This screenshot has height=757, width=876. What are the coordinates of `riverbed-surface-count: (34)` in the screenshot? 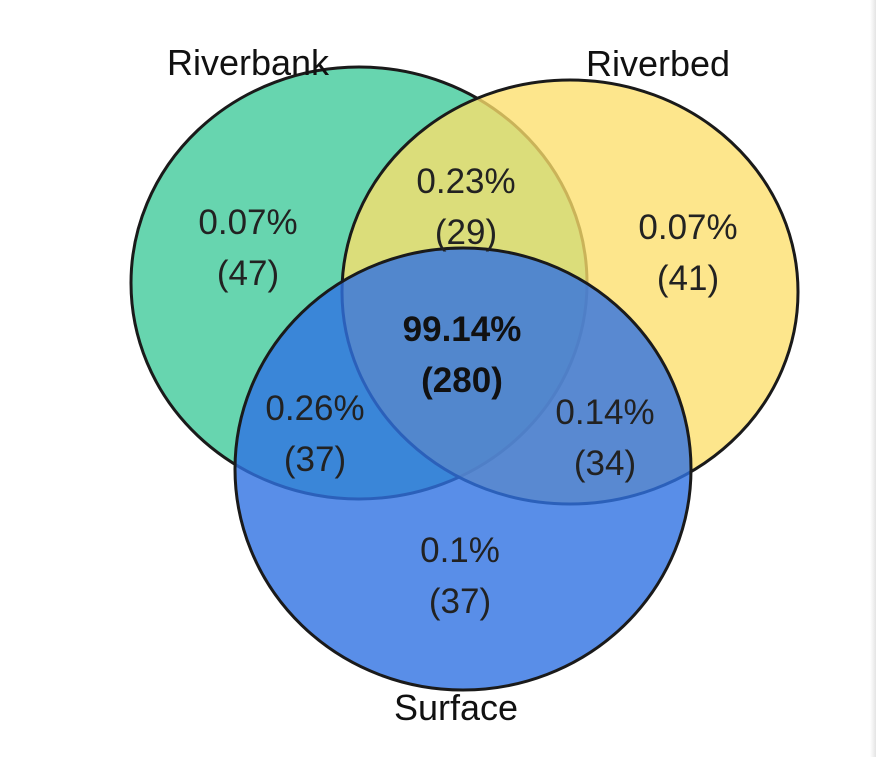 It's located at (605, 463).